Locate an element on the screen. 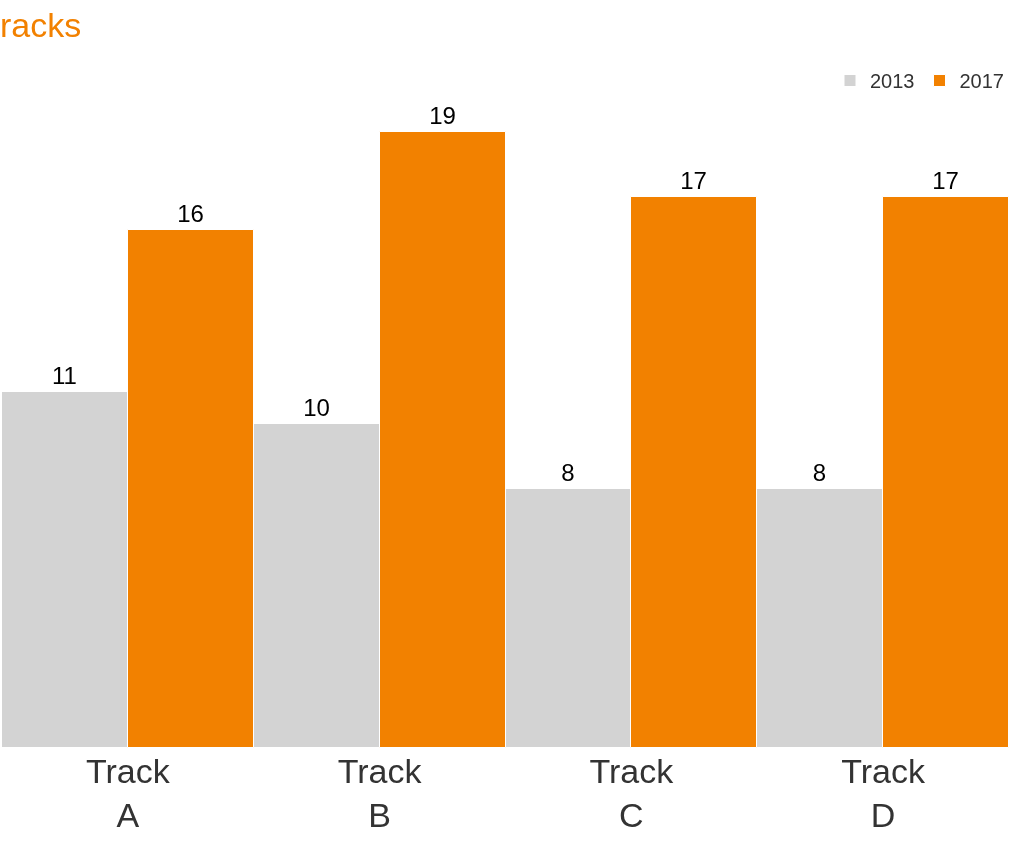  chart-title: racks is located at coordinates (41, 24).